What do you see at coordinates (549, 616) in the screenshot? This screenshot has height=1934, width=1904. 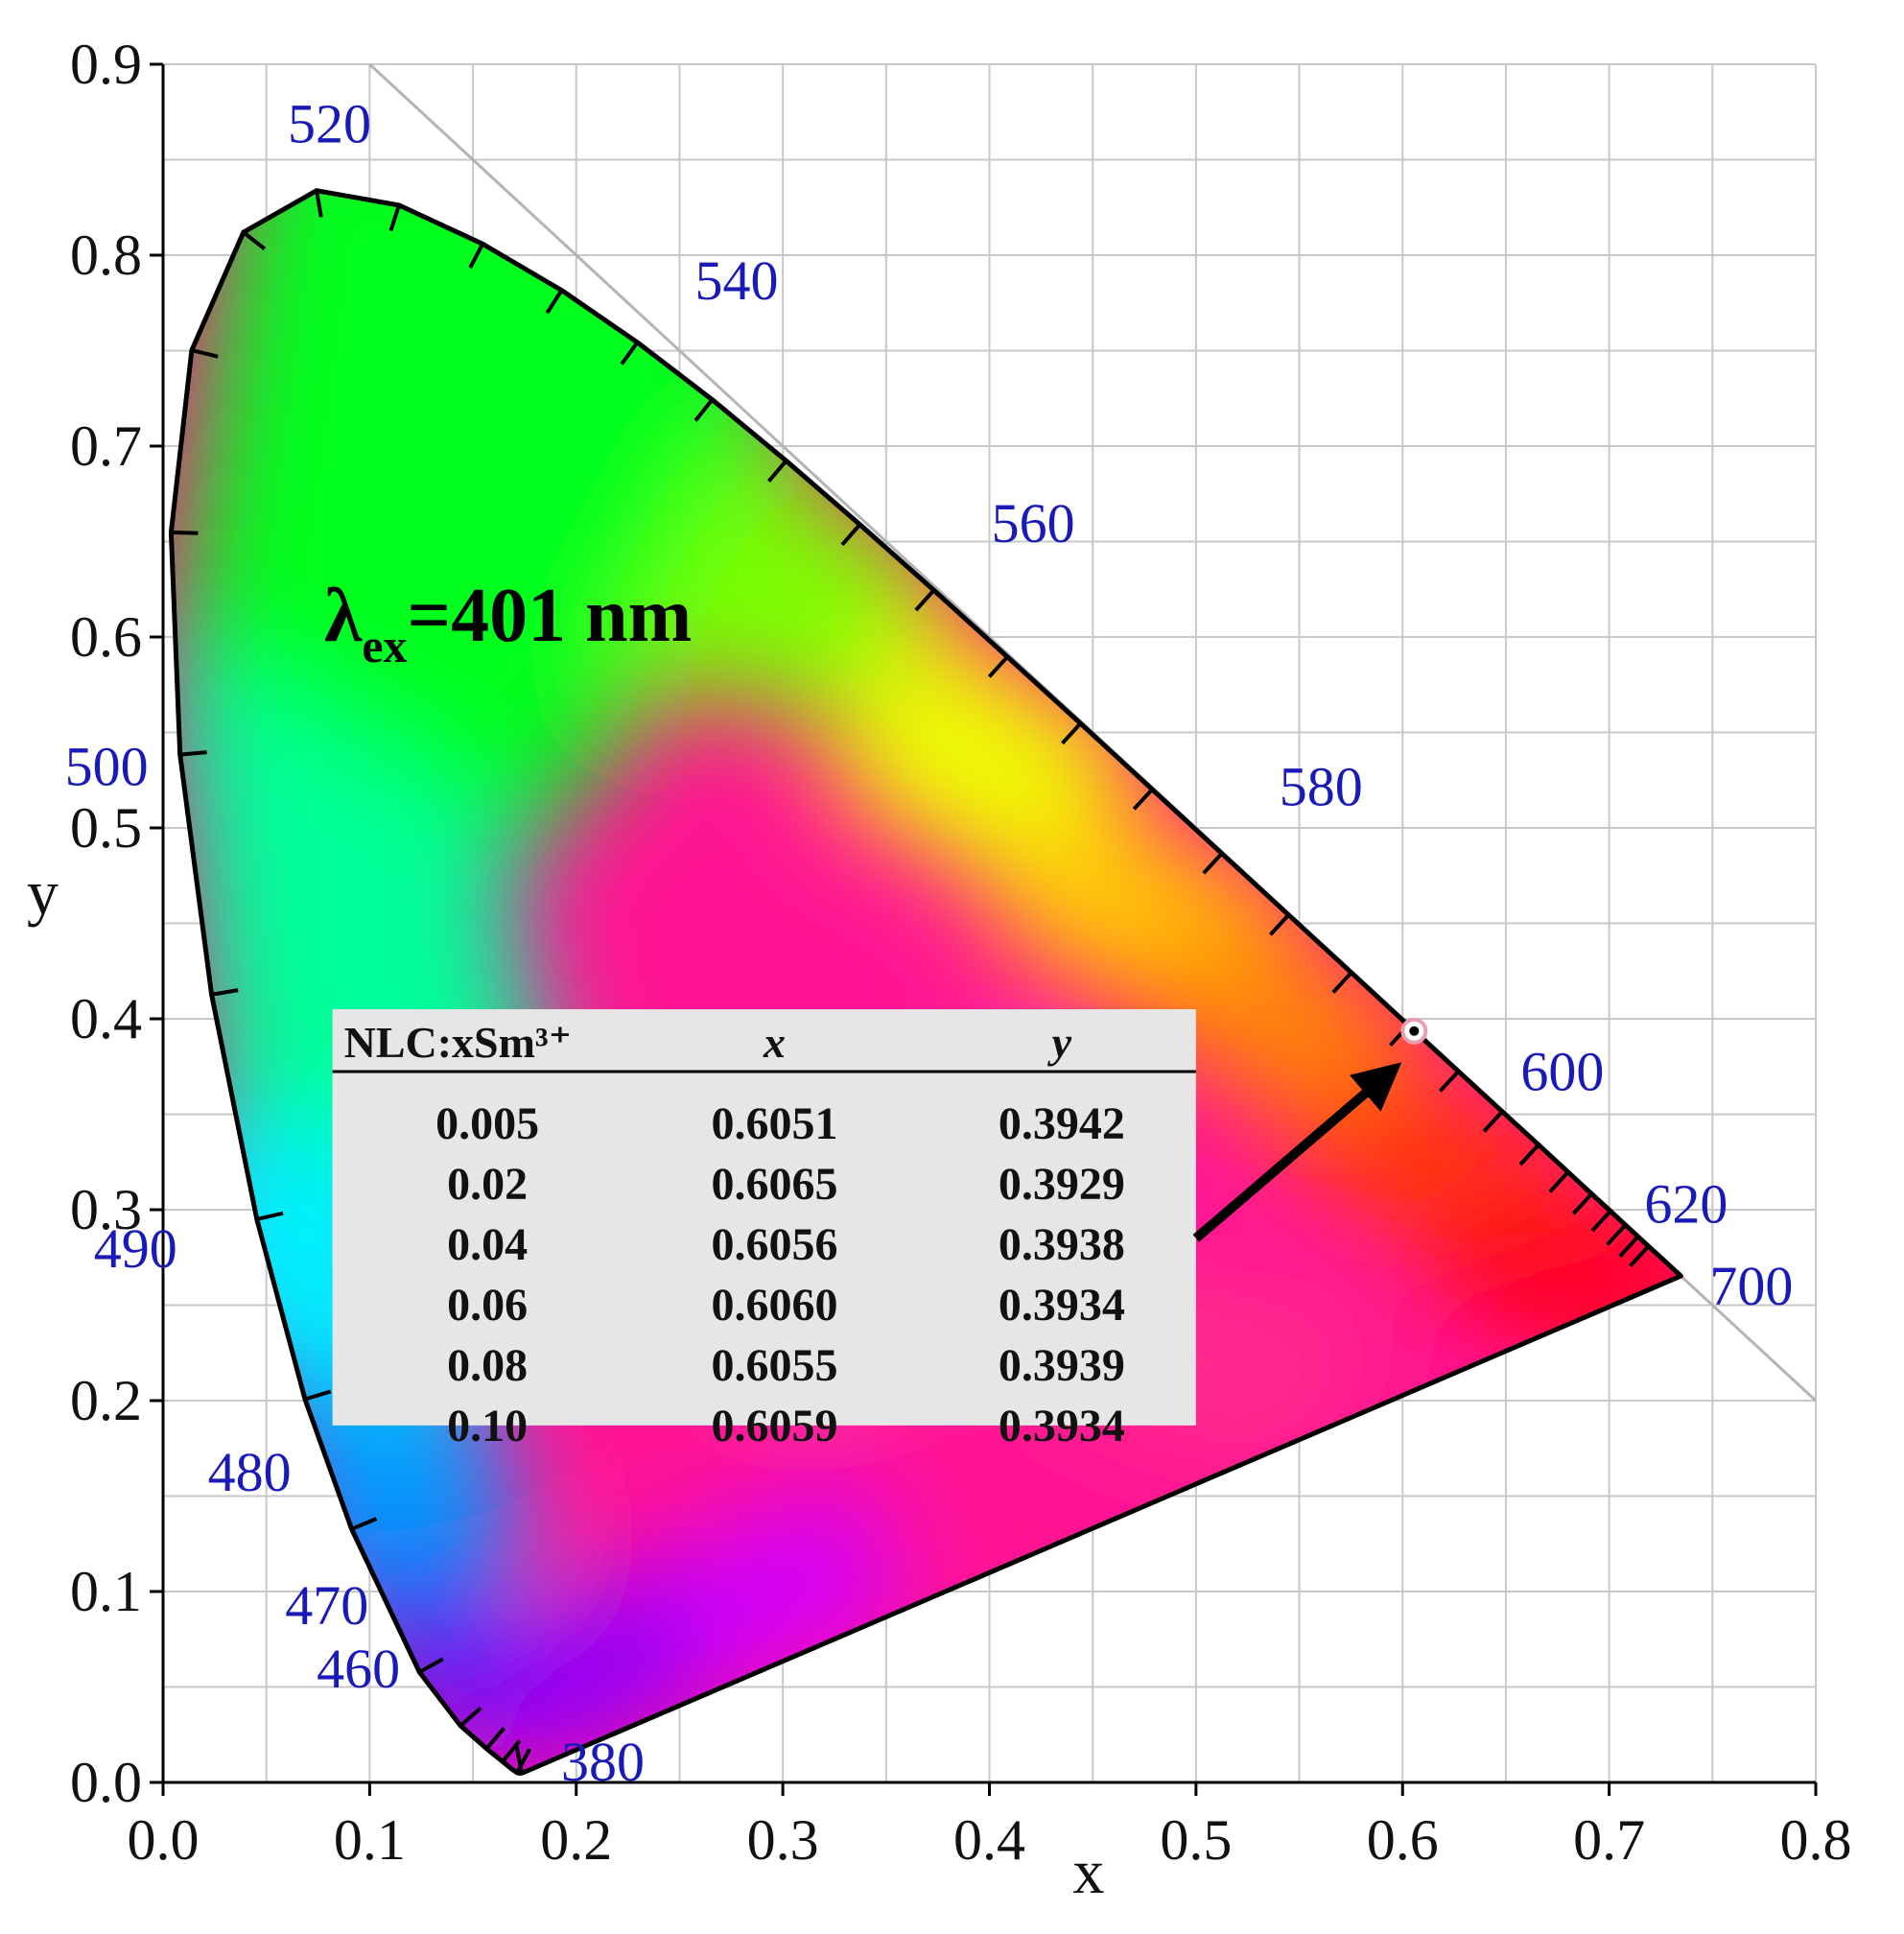 I see `annotation-rest: =401 nm` at bounding box center [549, 616].